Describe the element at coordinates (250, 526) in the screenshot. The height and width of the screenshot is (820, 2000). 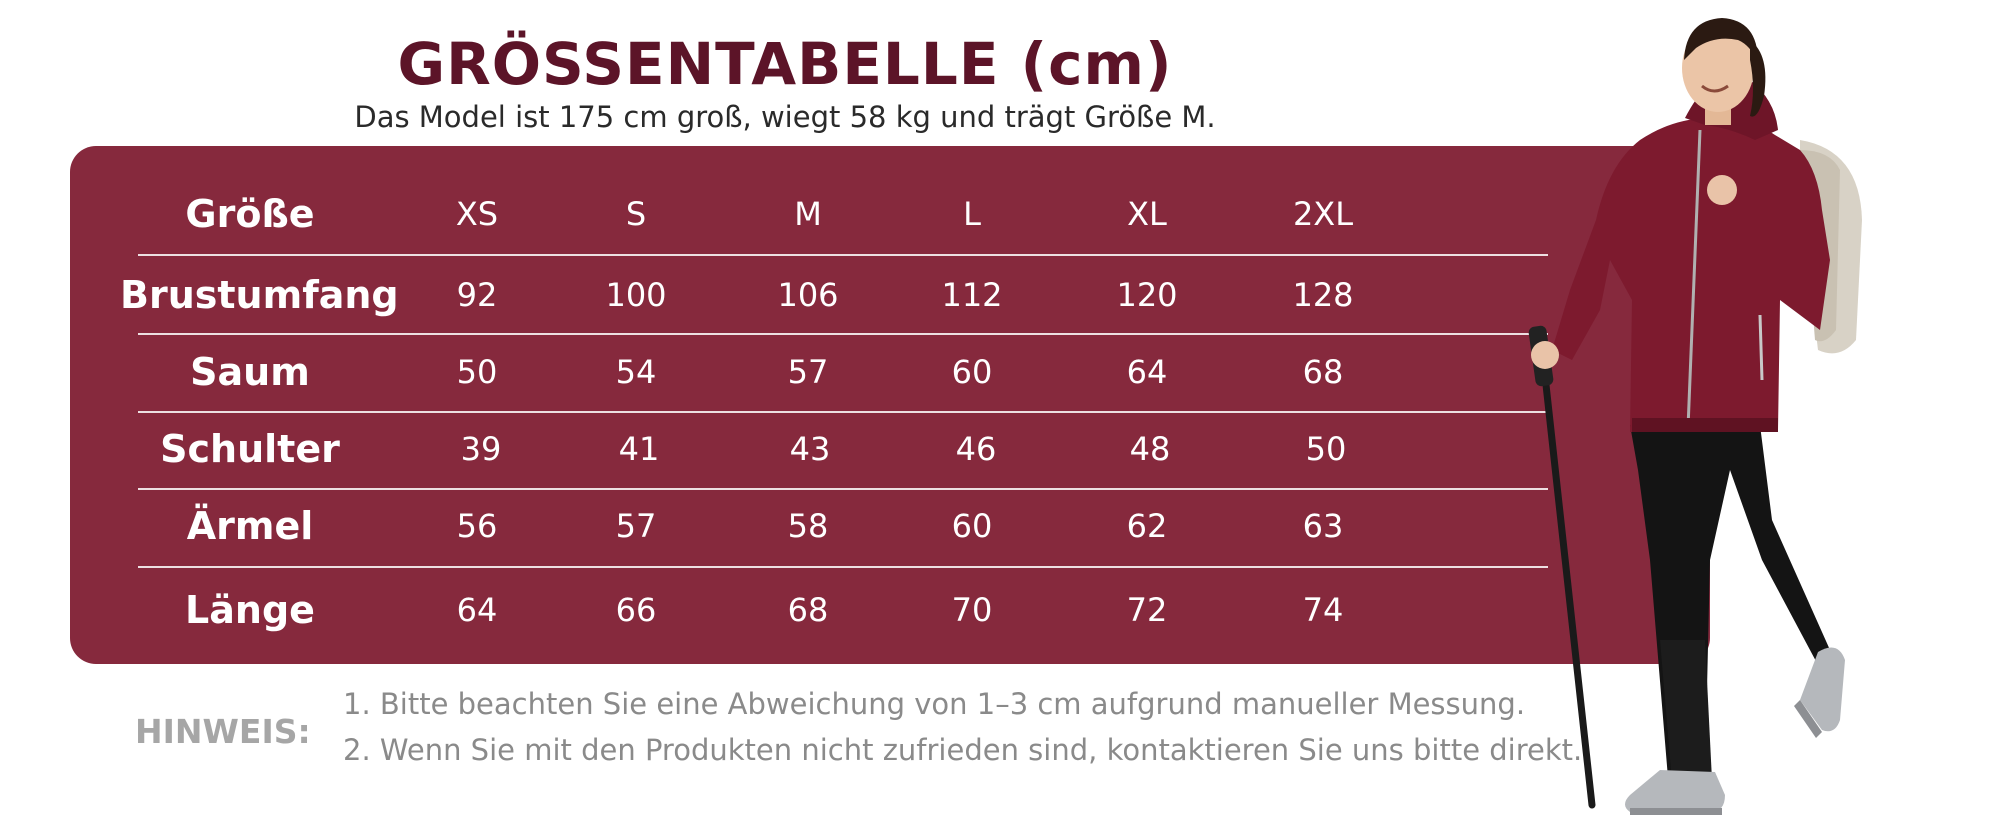
I see `row-label: Ärmel` at that location.